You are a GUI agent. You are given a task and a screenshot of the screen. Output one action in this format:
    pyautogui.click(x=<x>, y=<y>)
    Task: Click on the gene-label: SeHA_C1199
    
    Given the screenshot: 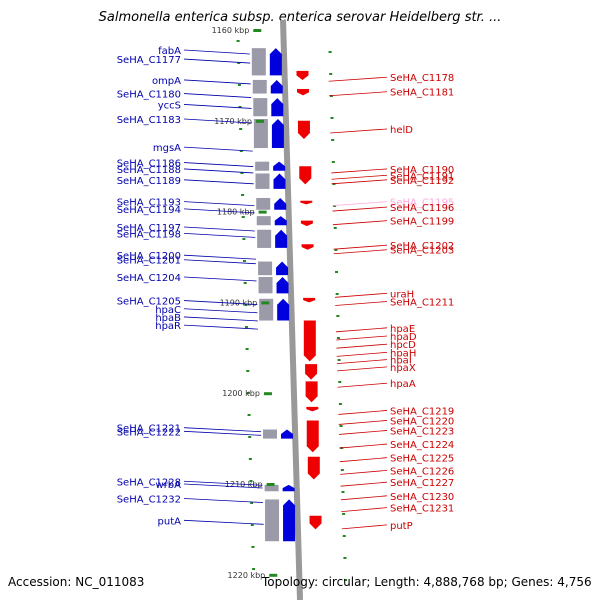 What is the action you would take?
    pyautogui.click(x=422, y=222)
    